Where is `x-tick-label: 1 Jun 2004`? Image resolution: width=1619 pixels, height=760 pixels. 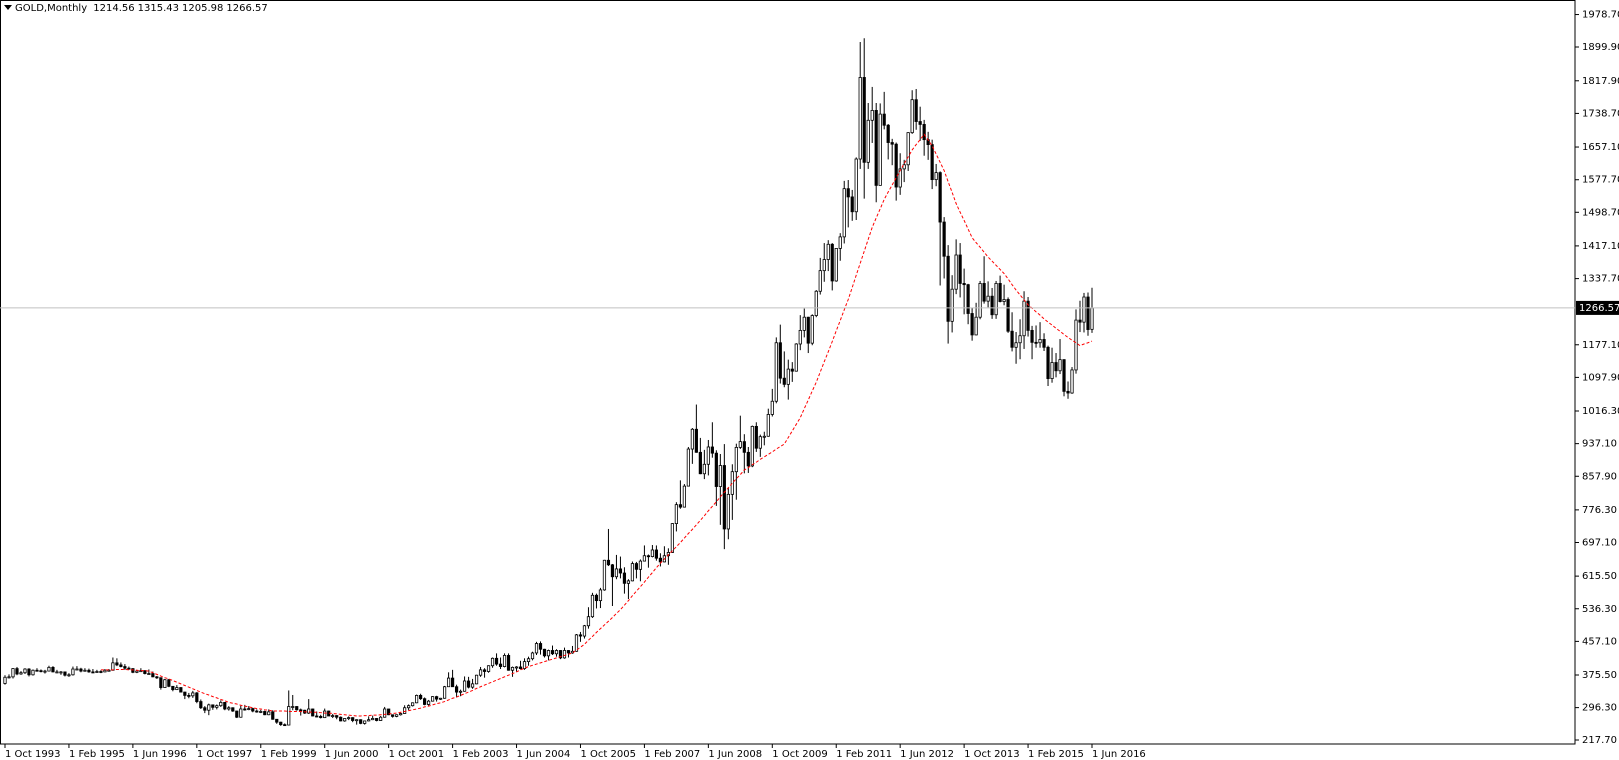 x-tick-label: 1 Jun 2004 is located at coordinates (544, 754).